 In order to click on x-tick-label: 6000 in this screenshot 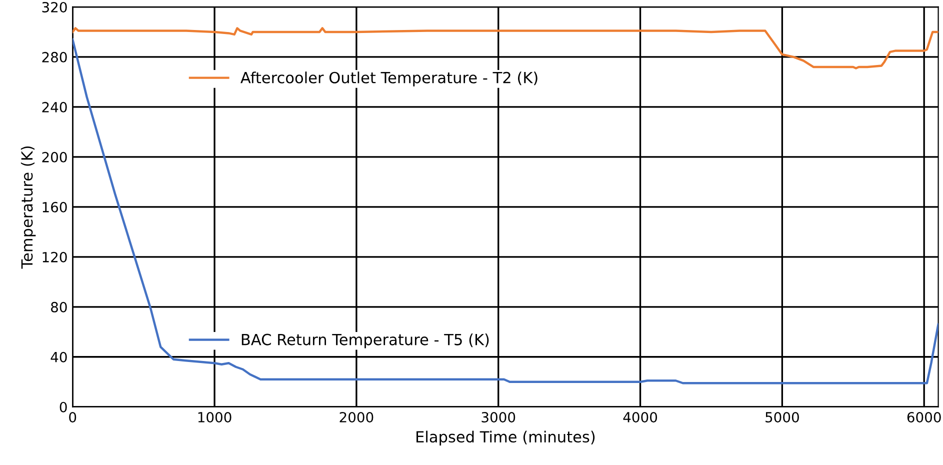, I will do `click(924, 417)`.